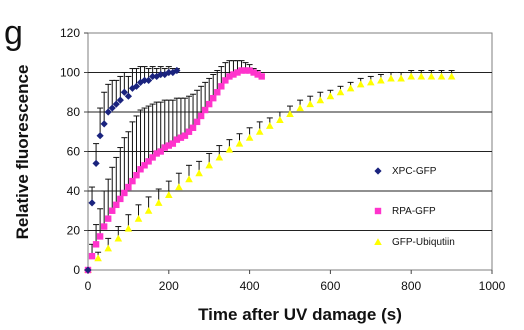  What do you see at coordinates (411, 286) in the screenshot?
I see `x-tick-label-800: 800` at bounding box center [411, 286].